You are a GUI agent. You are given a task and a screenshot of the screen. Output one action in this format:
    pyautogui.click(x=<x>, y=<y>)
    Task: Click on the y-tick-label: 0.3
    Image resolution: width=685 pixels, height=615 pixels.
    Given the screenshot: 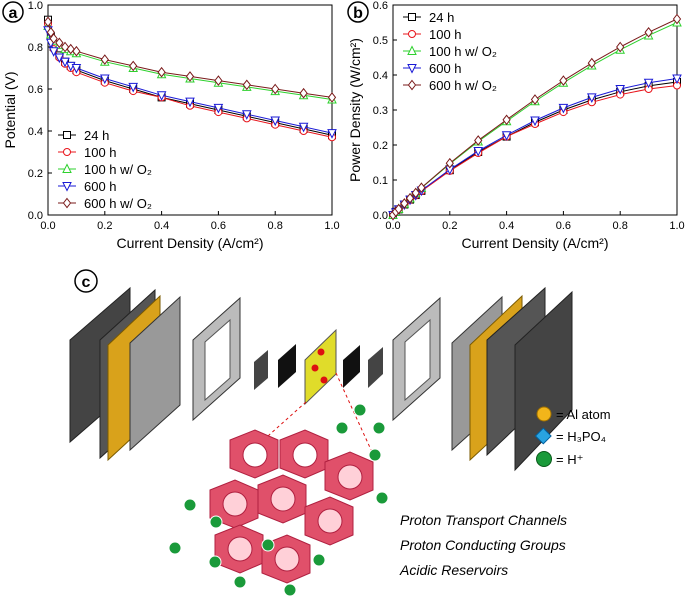 What is the action you would take?
    pyautogui.click(x=380, y=111)
    